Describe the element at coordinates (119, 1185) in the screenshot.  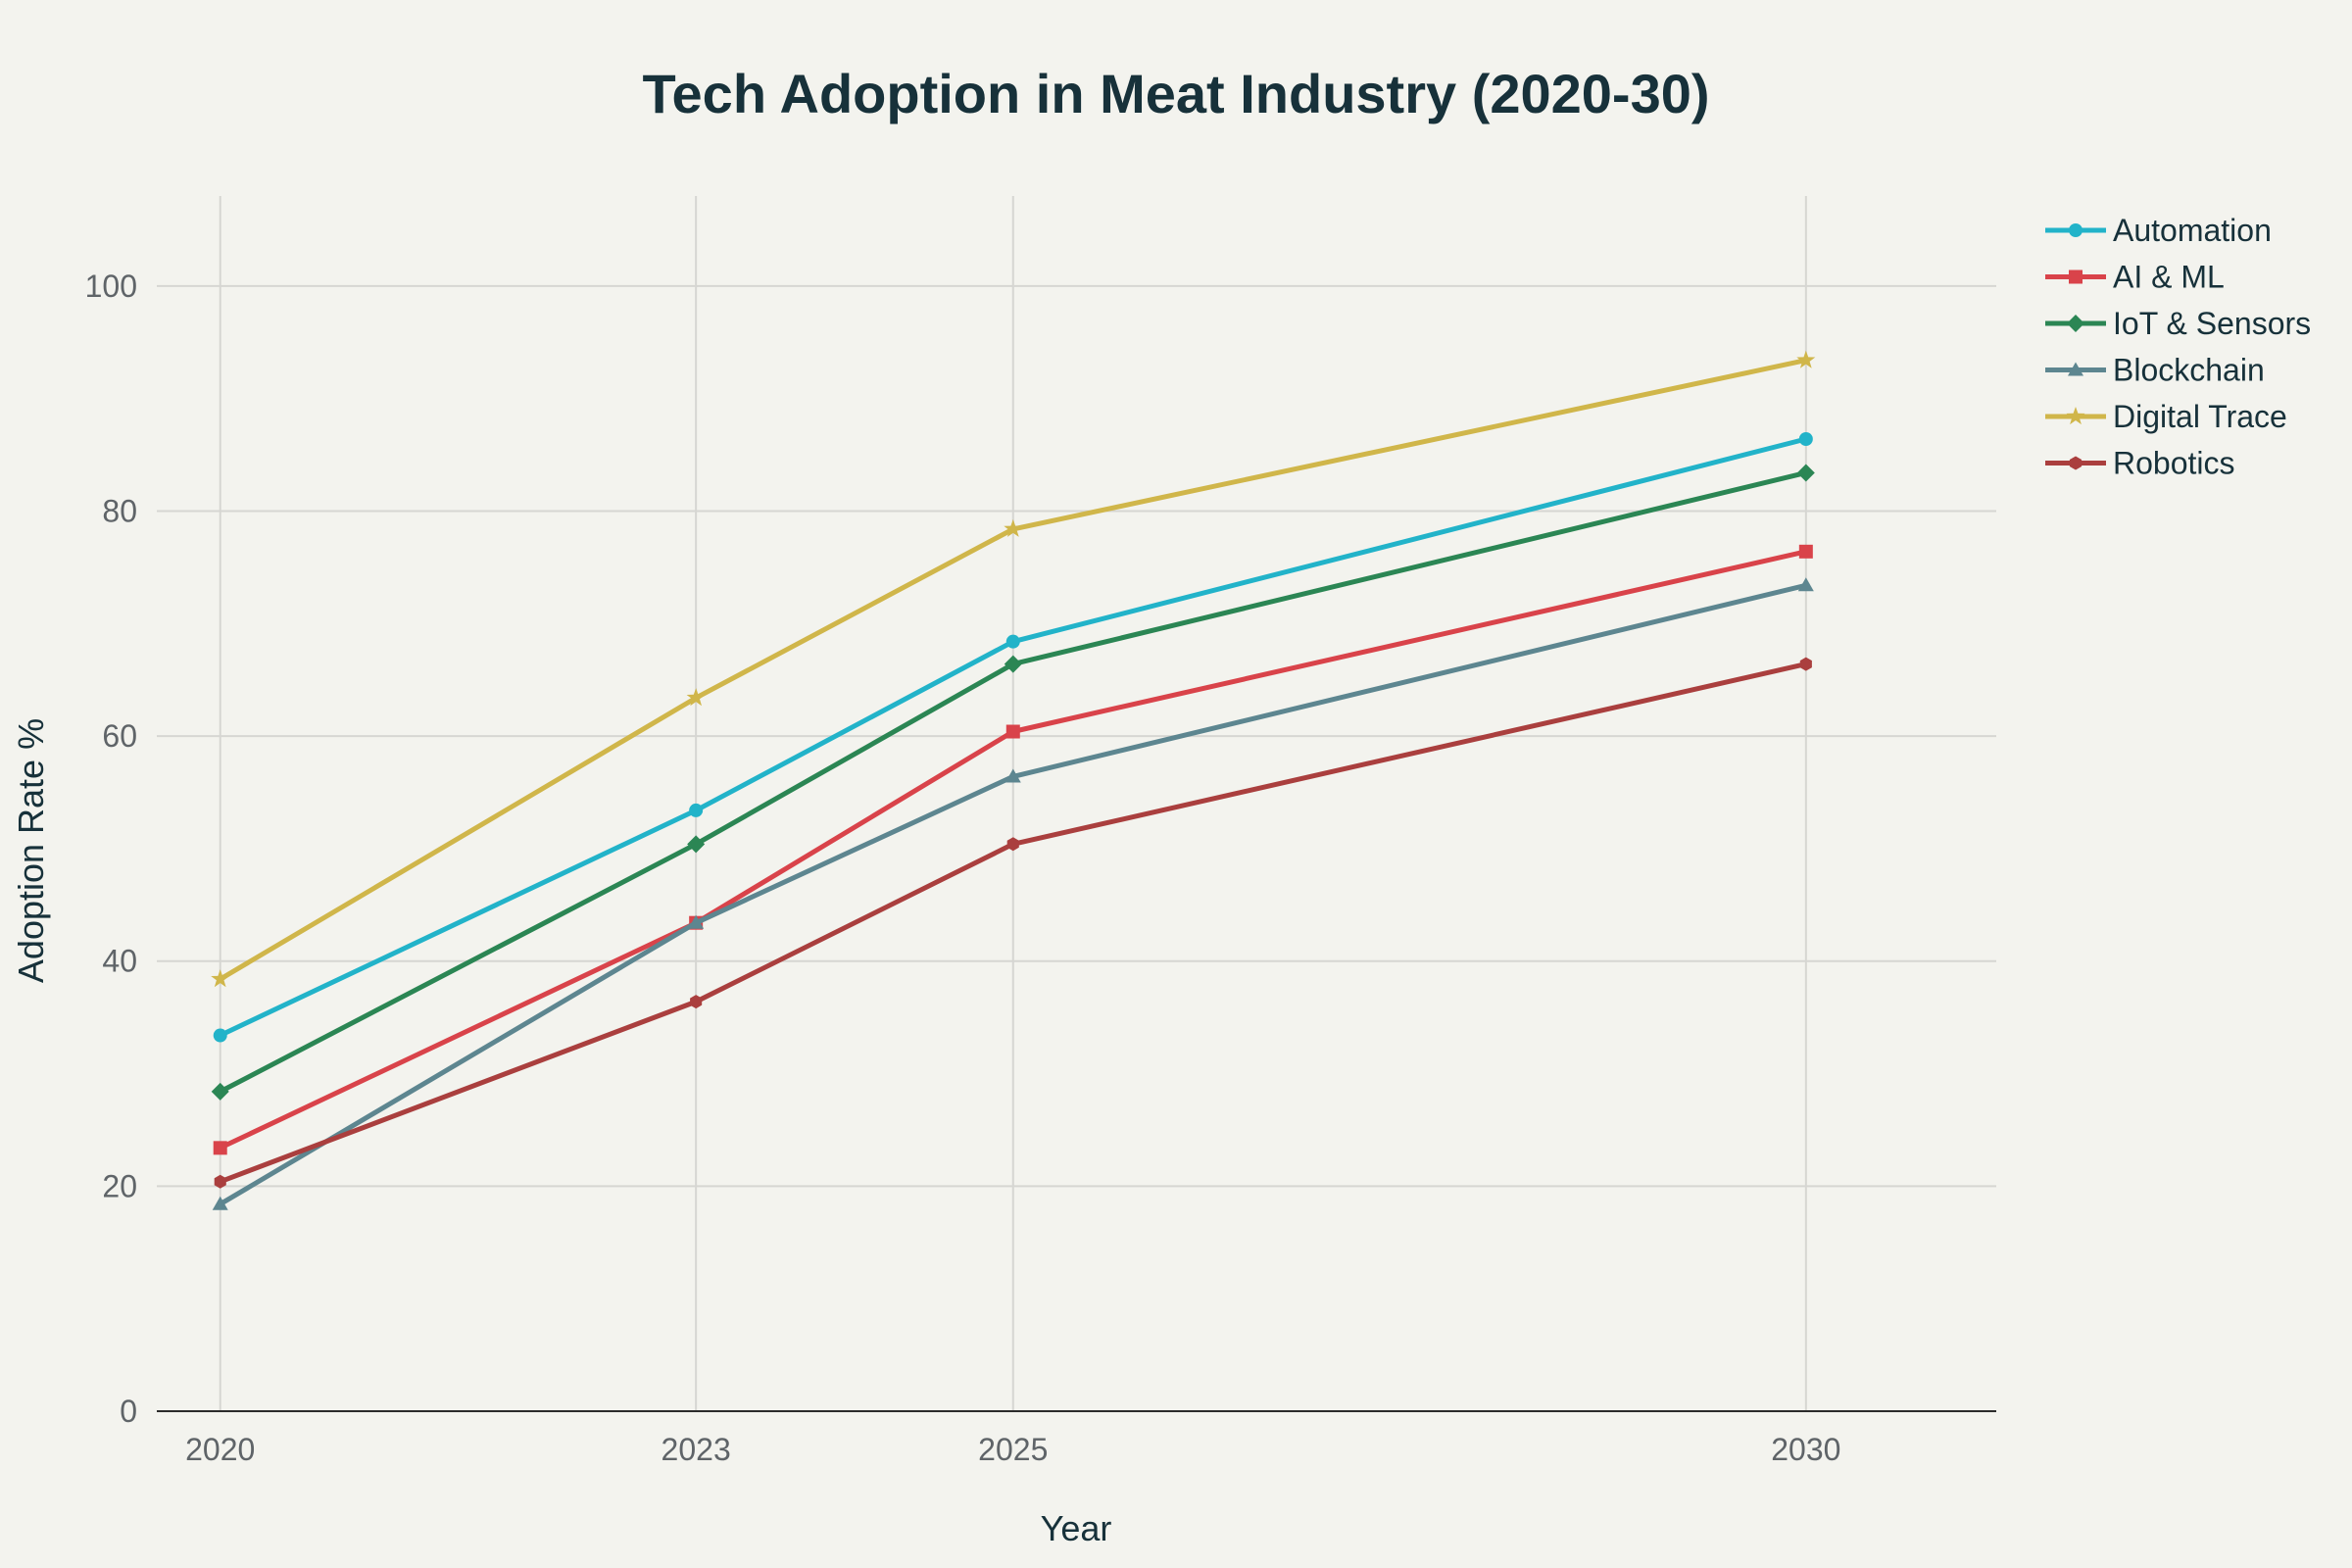
I see `y-tick-label: 20` at that location.